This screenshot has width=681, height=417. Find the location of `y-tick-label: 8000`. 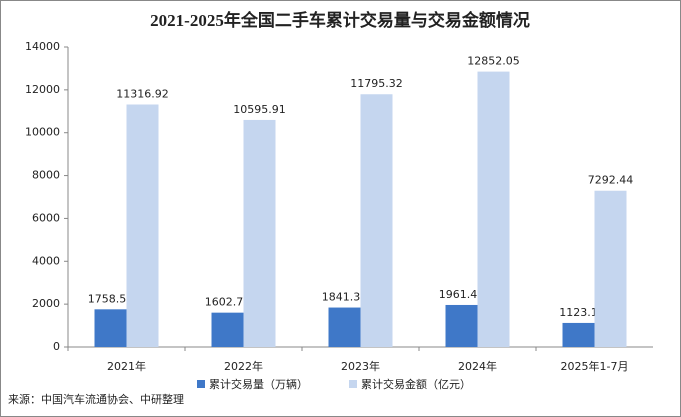

y-tick-label: 8000 is located at coordinates (46, 175).